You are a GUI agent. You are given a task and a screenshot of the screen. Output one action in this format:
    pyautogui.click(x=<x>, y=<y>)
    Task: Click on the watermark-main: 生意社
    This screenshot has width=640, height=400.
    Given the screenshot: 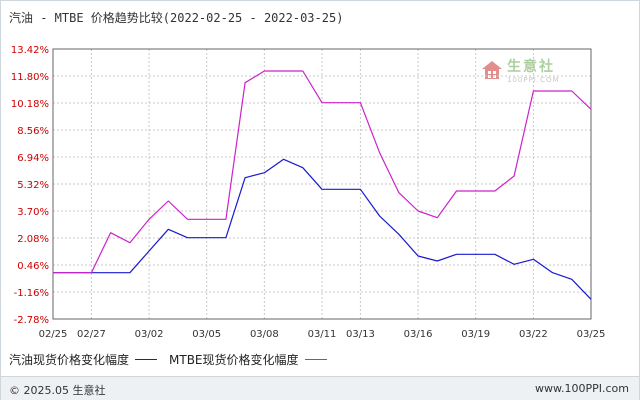 What is the action you would take?
    pyautogui.click(x=531, y=67)
    